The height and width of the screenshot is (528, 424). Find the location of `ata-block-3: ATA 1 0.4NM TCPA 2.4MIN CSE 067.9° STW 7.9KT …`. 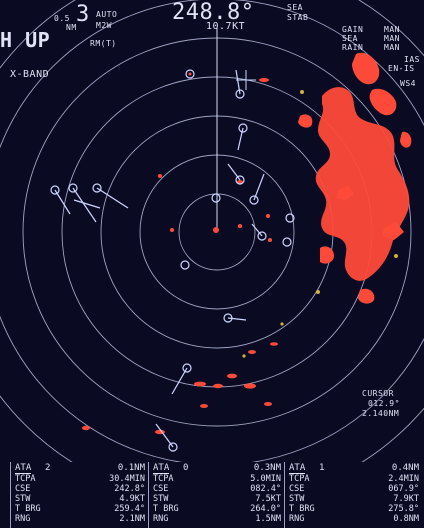

ata-block-3: ATA 1 0.4NM TCPA 2.4MIN CSE 067.9° STW 7.9KT … is located at coordinates (353, 495).